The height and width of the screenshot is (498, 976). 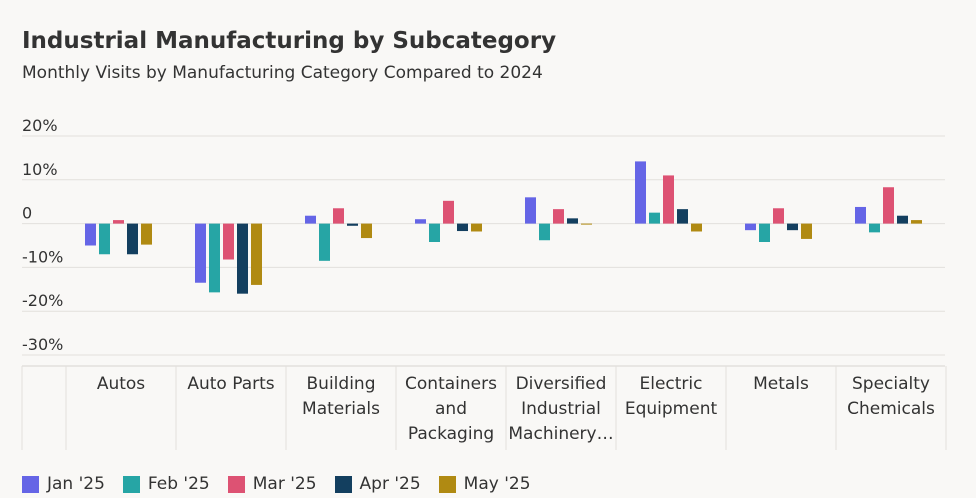 I want to click on legend-label: Feb '25, so click(x=178, y=484).